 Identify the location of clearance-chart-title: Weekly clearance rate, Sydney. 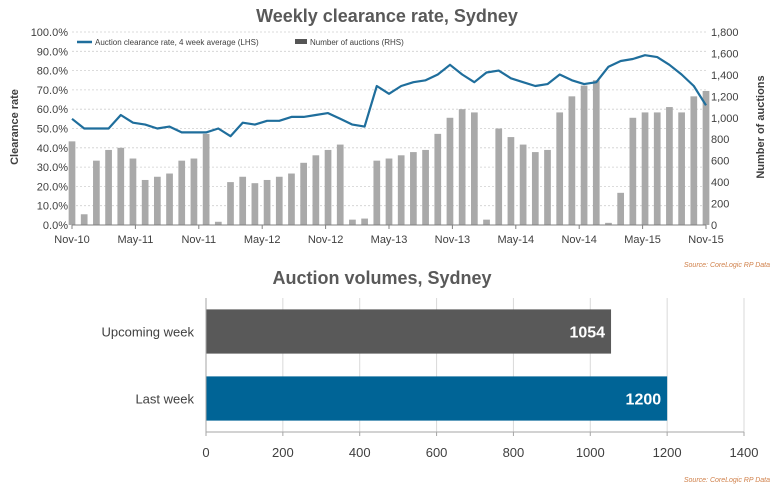
(387, 16).